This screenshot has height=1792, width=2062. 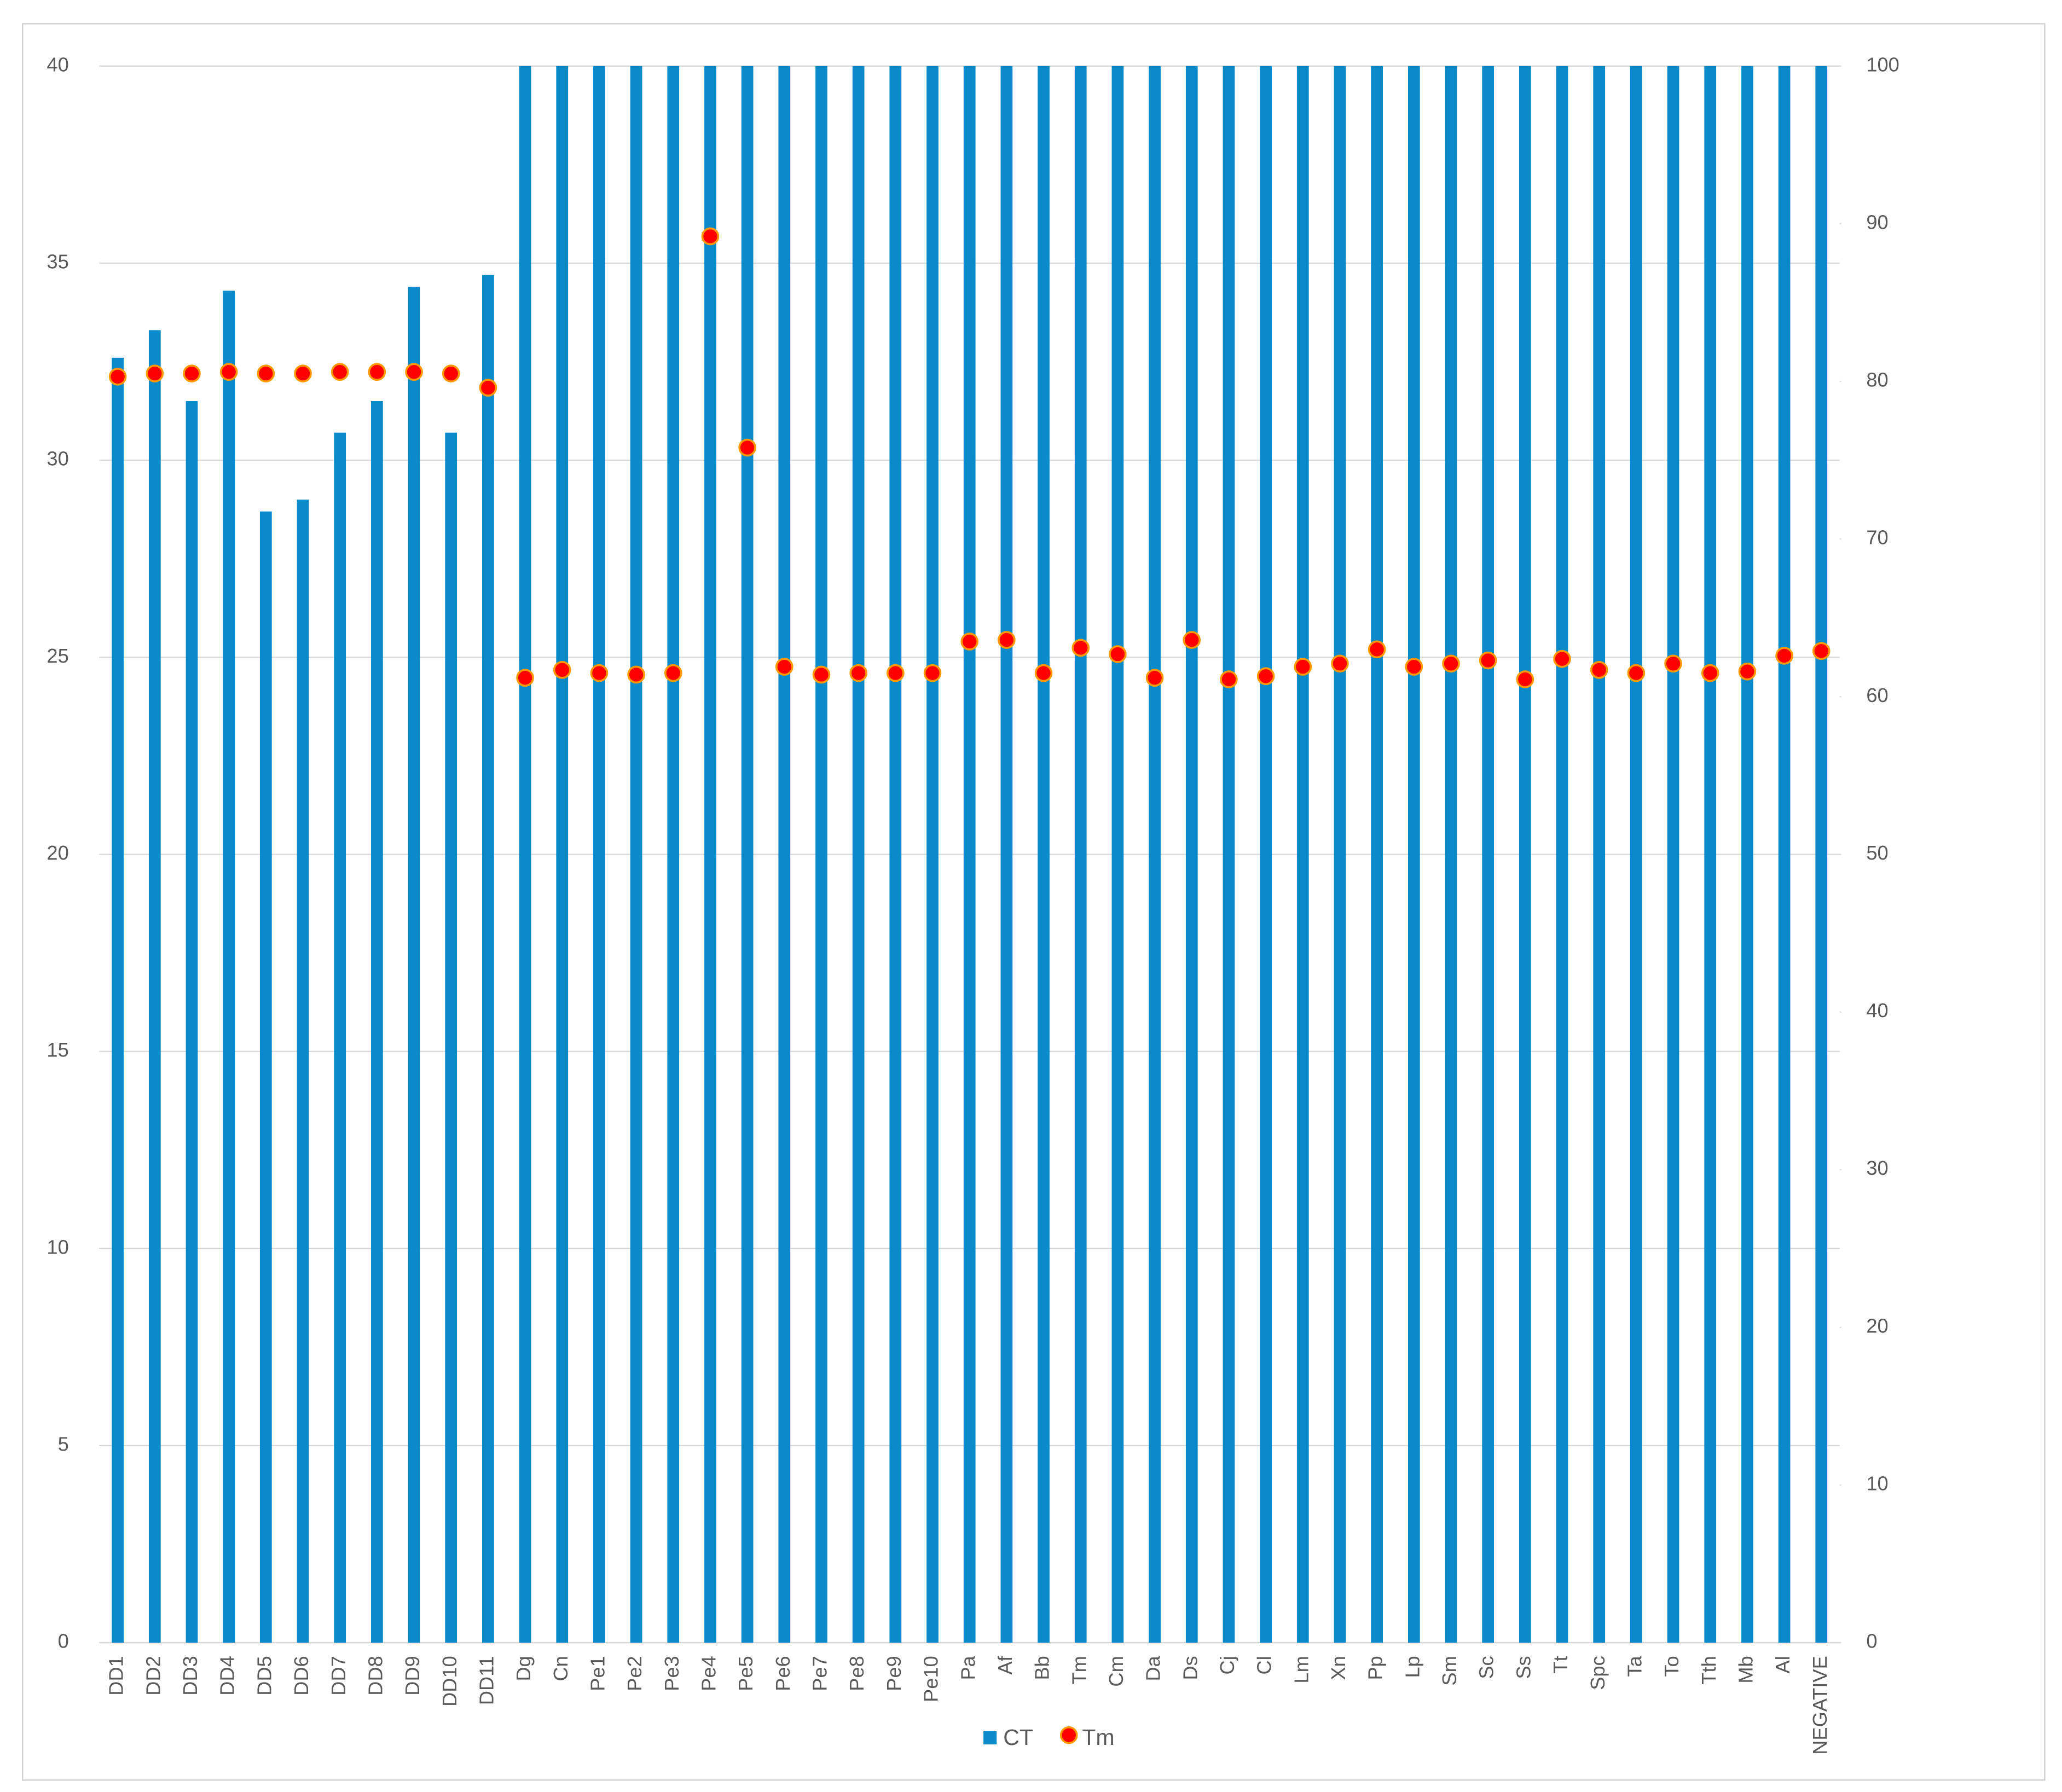 I want to click on x-tick-label: Pe1, so click(x=598, y=1673).